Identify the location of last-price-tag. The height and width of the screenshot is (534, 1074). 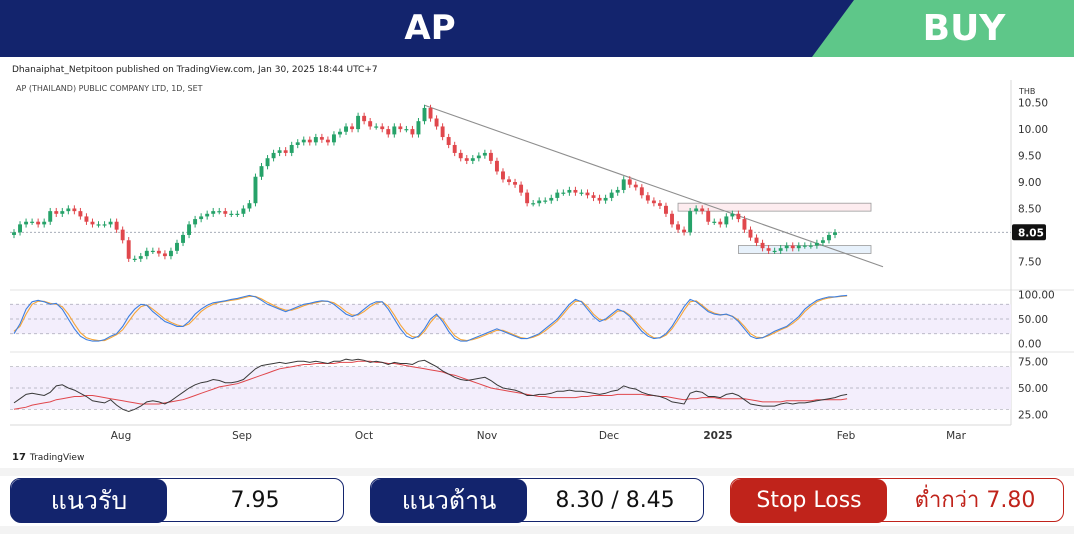
(1029, 232).